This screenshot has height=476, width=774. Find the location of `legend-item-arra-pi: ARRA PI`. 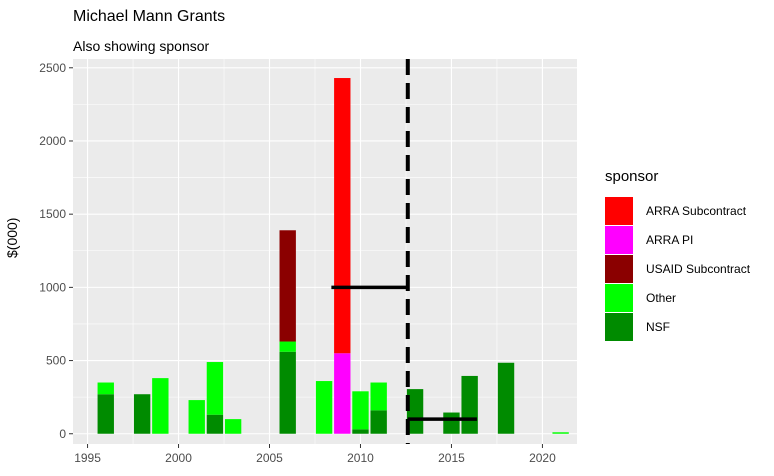

legend-item-arra-pi: ARRA PI is located at coordinates (649, 240).